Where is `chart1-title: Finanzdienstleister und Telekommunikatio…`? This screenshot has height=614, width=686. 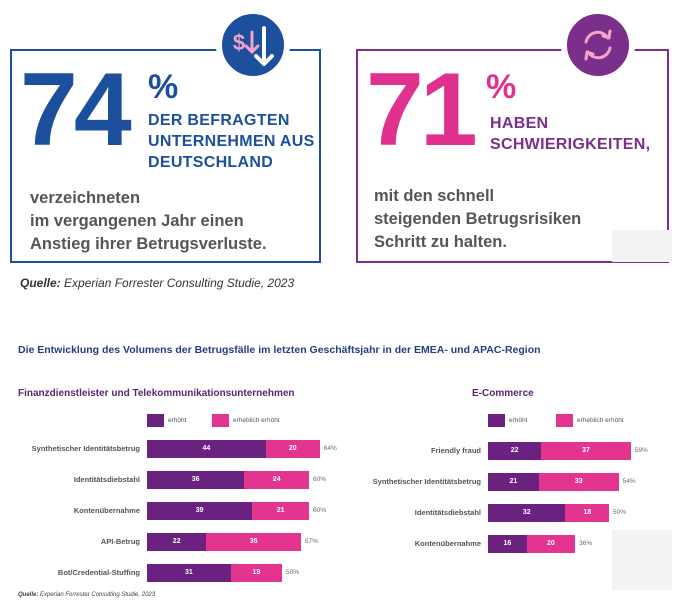
chart1-title: Finanzdienstleister und Telekommunikatio… is located at coordinates (156, 393).